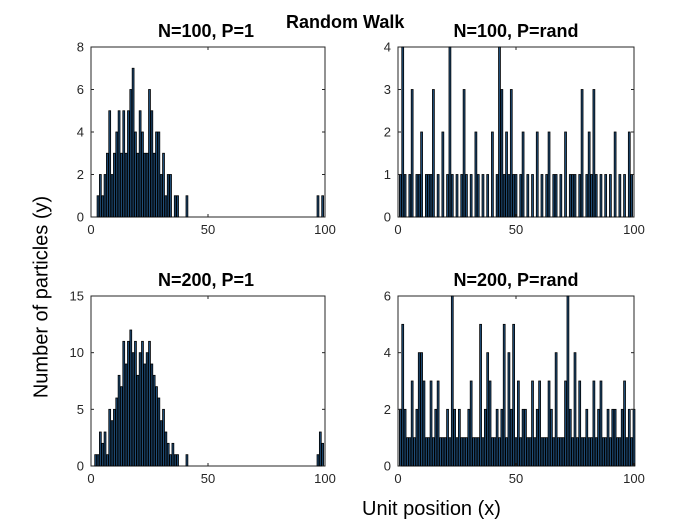  I want to click on panel-1-y-tick-label: 4, so click(80, 132).